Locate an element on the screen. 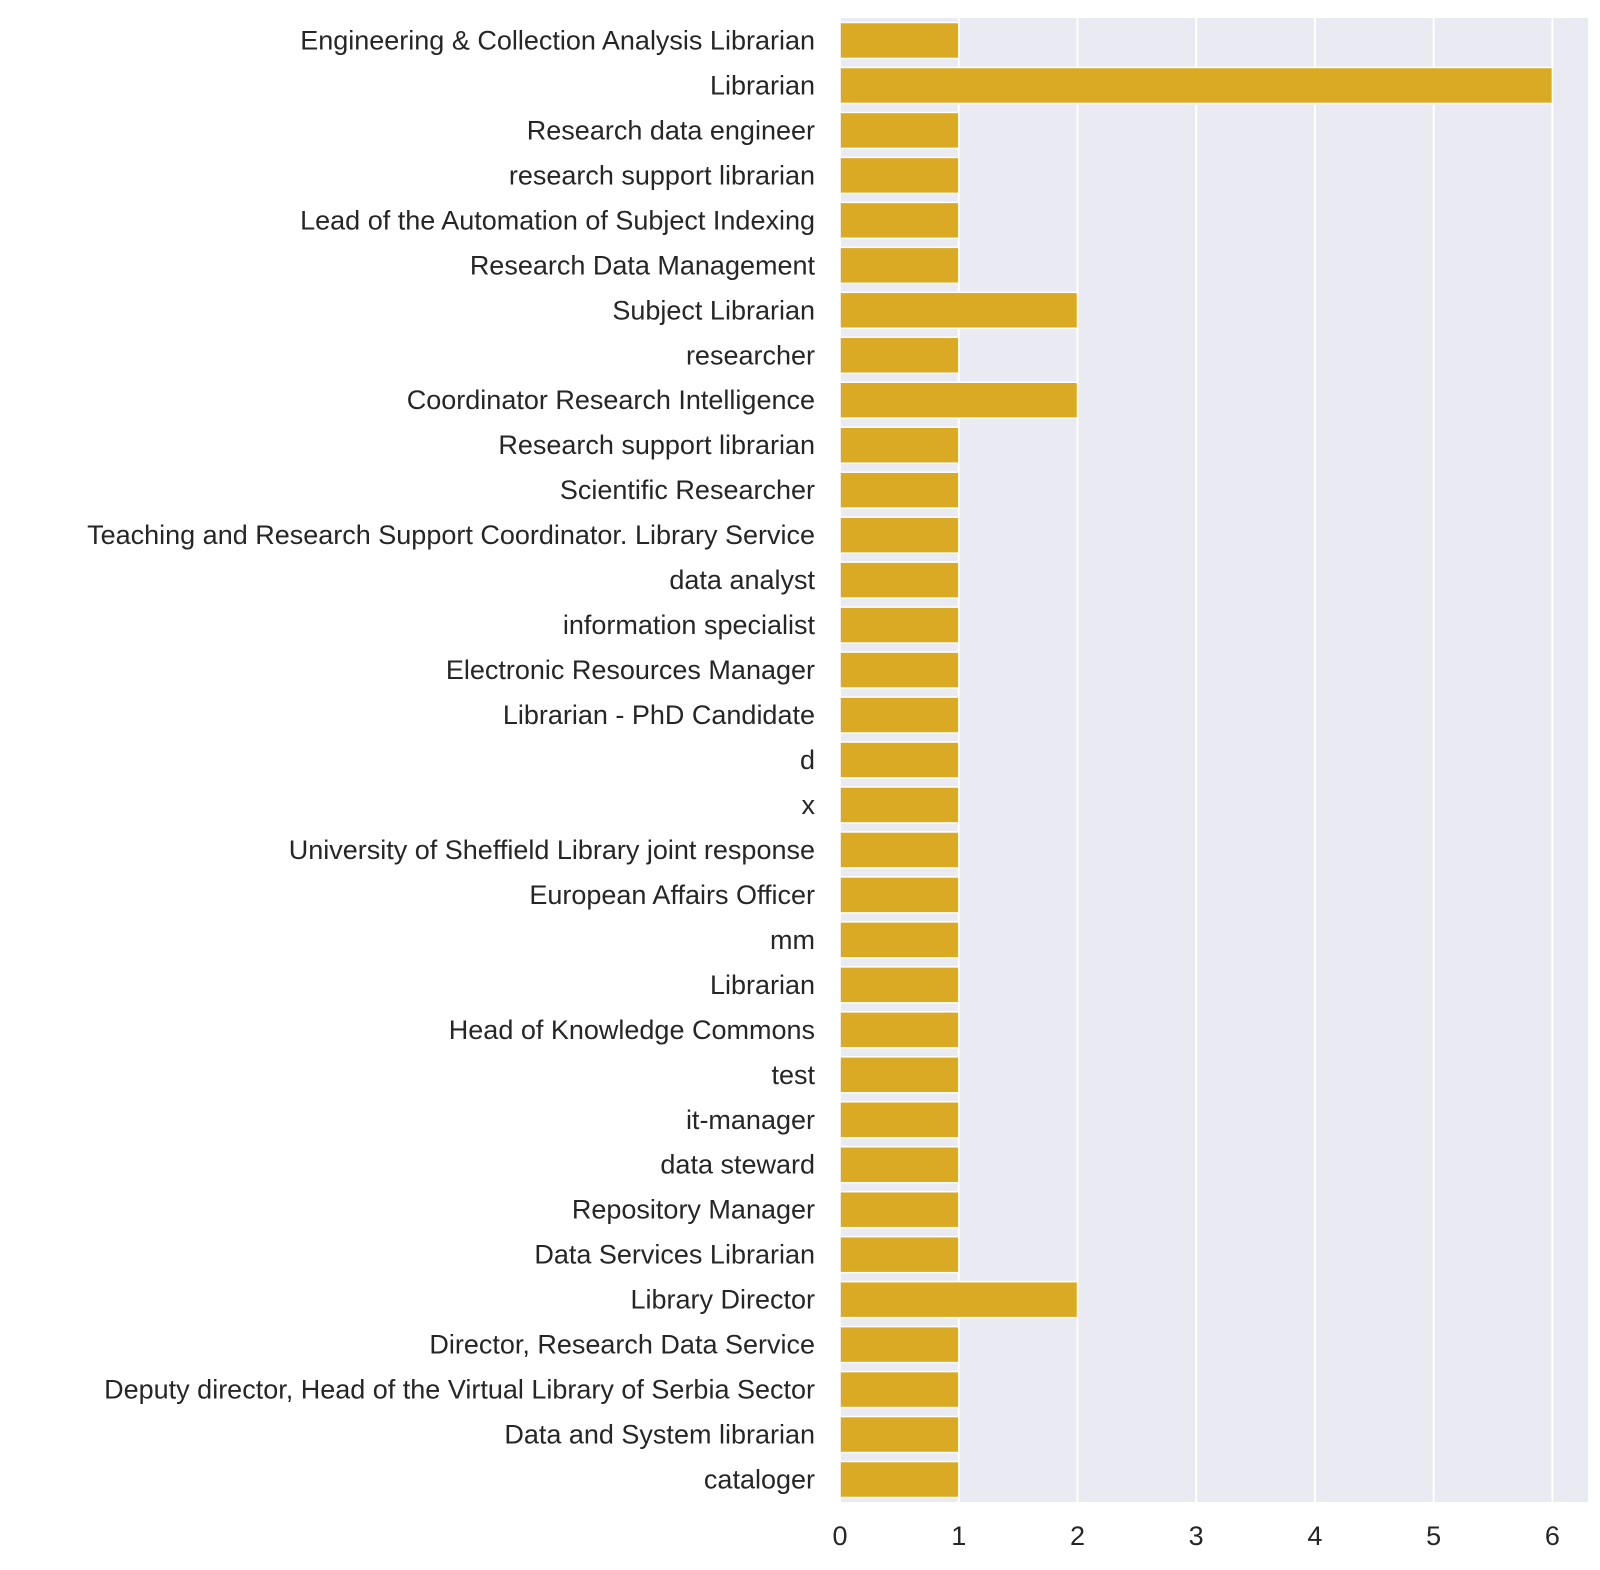 The image size is (1600, 1570). x-tick-label: 4 is located at coordinates (1314, 1536).